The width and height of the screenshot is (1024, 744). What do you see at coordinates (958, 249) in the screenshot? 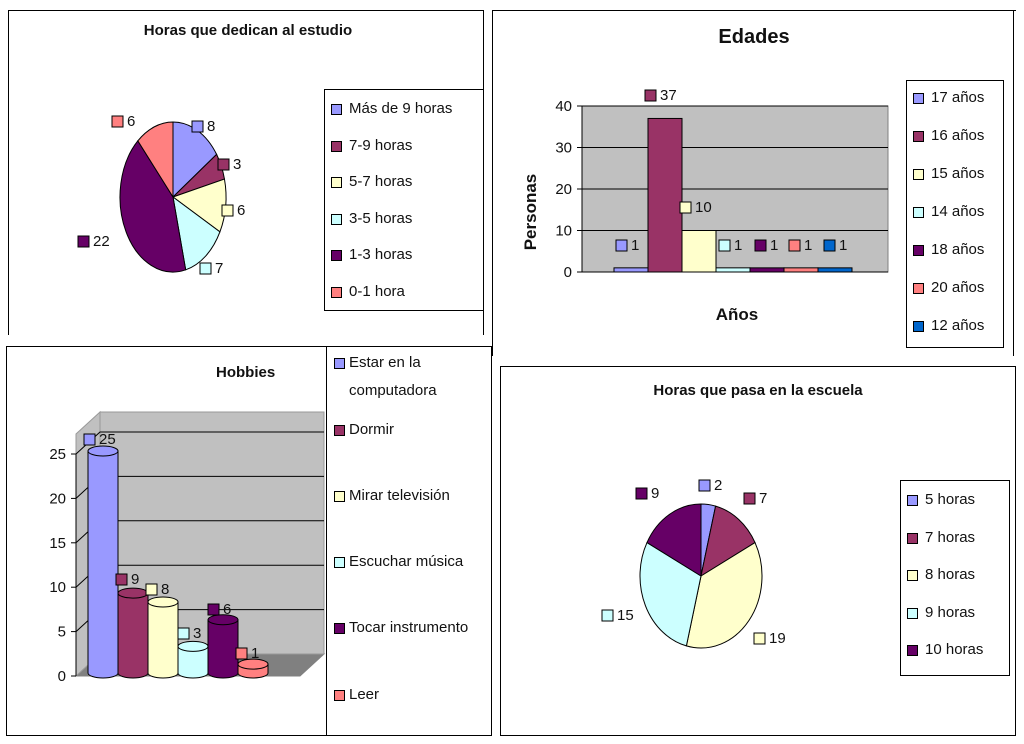
I see `legend-label: 18 años` at bounding box center [958, 249].